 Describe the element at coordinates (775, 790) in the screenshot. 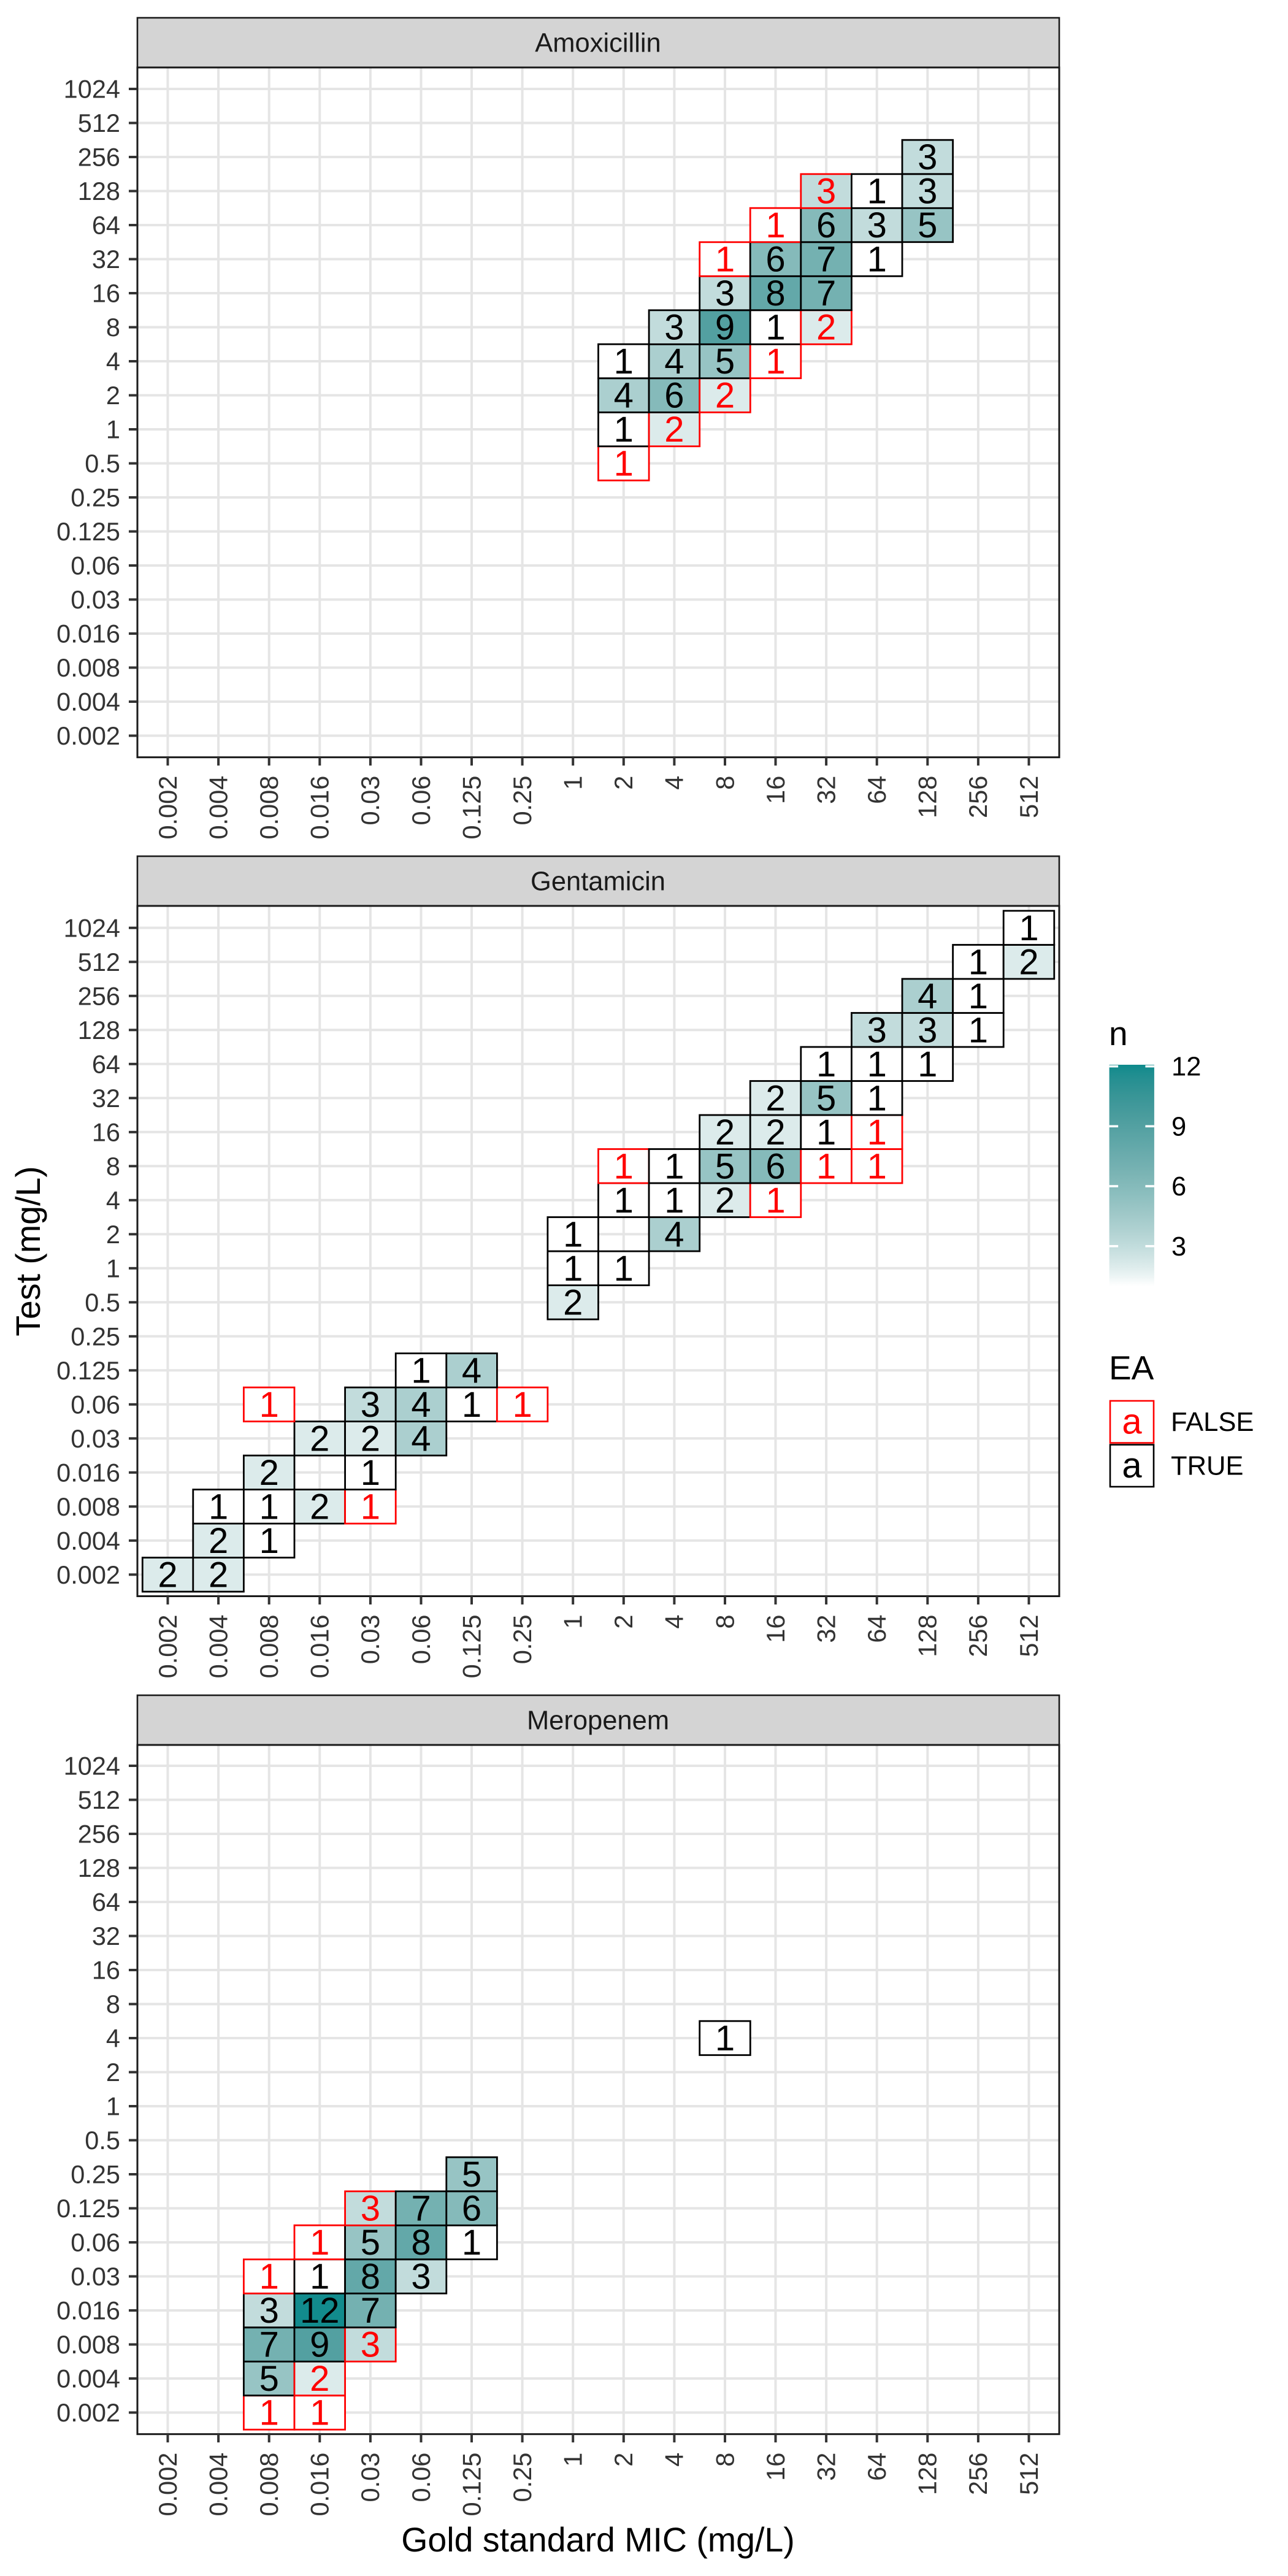

I see `svg-text: 16` at that location.